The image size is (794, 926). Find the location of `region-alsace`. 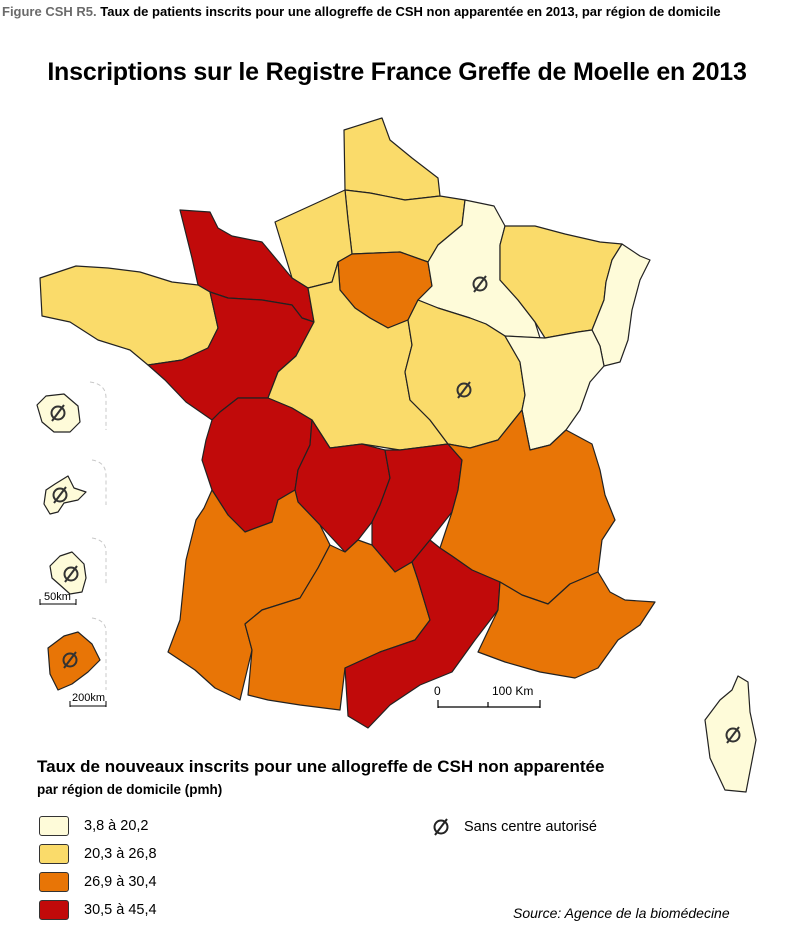

region-alsace is located at coordinates (621, 305).